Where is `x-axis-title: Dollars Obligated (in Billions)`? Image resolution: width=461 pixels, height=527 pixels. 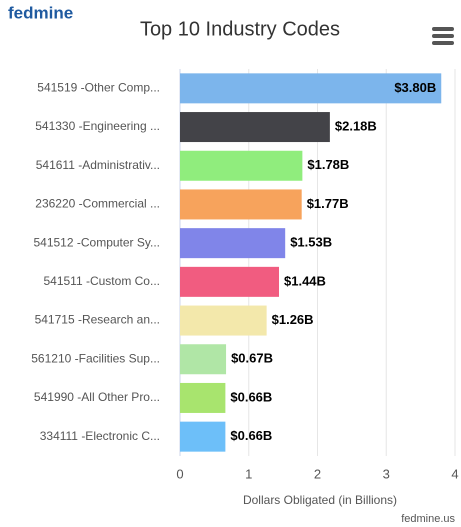 x-axis-title: Dollars Obligated (in Billions) is located at coordinates (320, 500).